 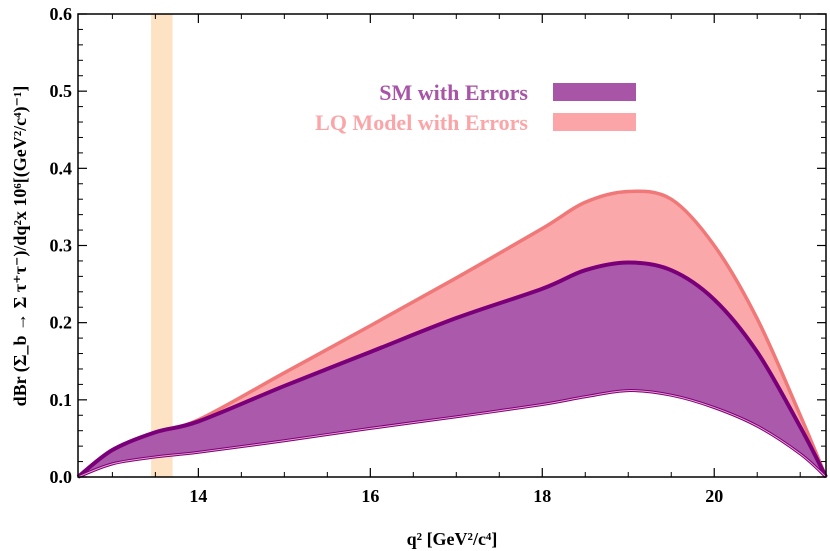 What do you see at coordinates (20, 246) in the screenshot?
I see `y-axis-title: dBr (Σ_b → Σ τ⁺τ⁻)/dq²x 10⁶[(GeV²/c⁴)⁻¹]` at bounding box center [20, 246].